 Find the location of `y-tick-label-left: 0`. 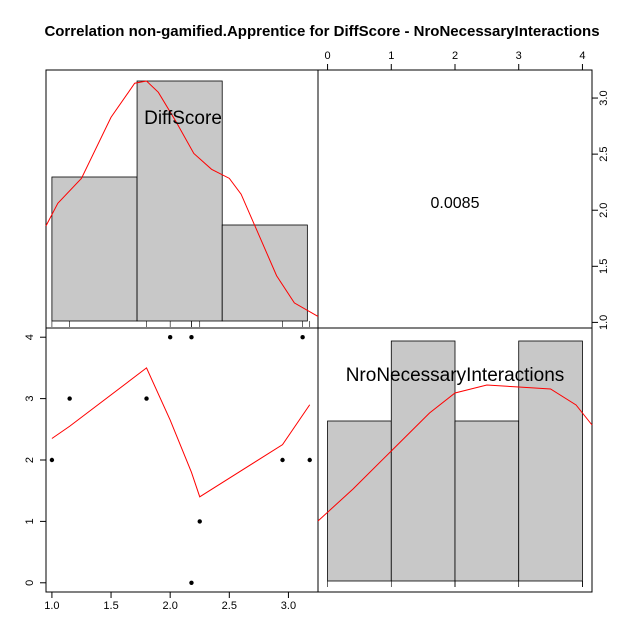

y-tick-label-left: 0 is located at coordinates (30, 583).